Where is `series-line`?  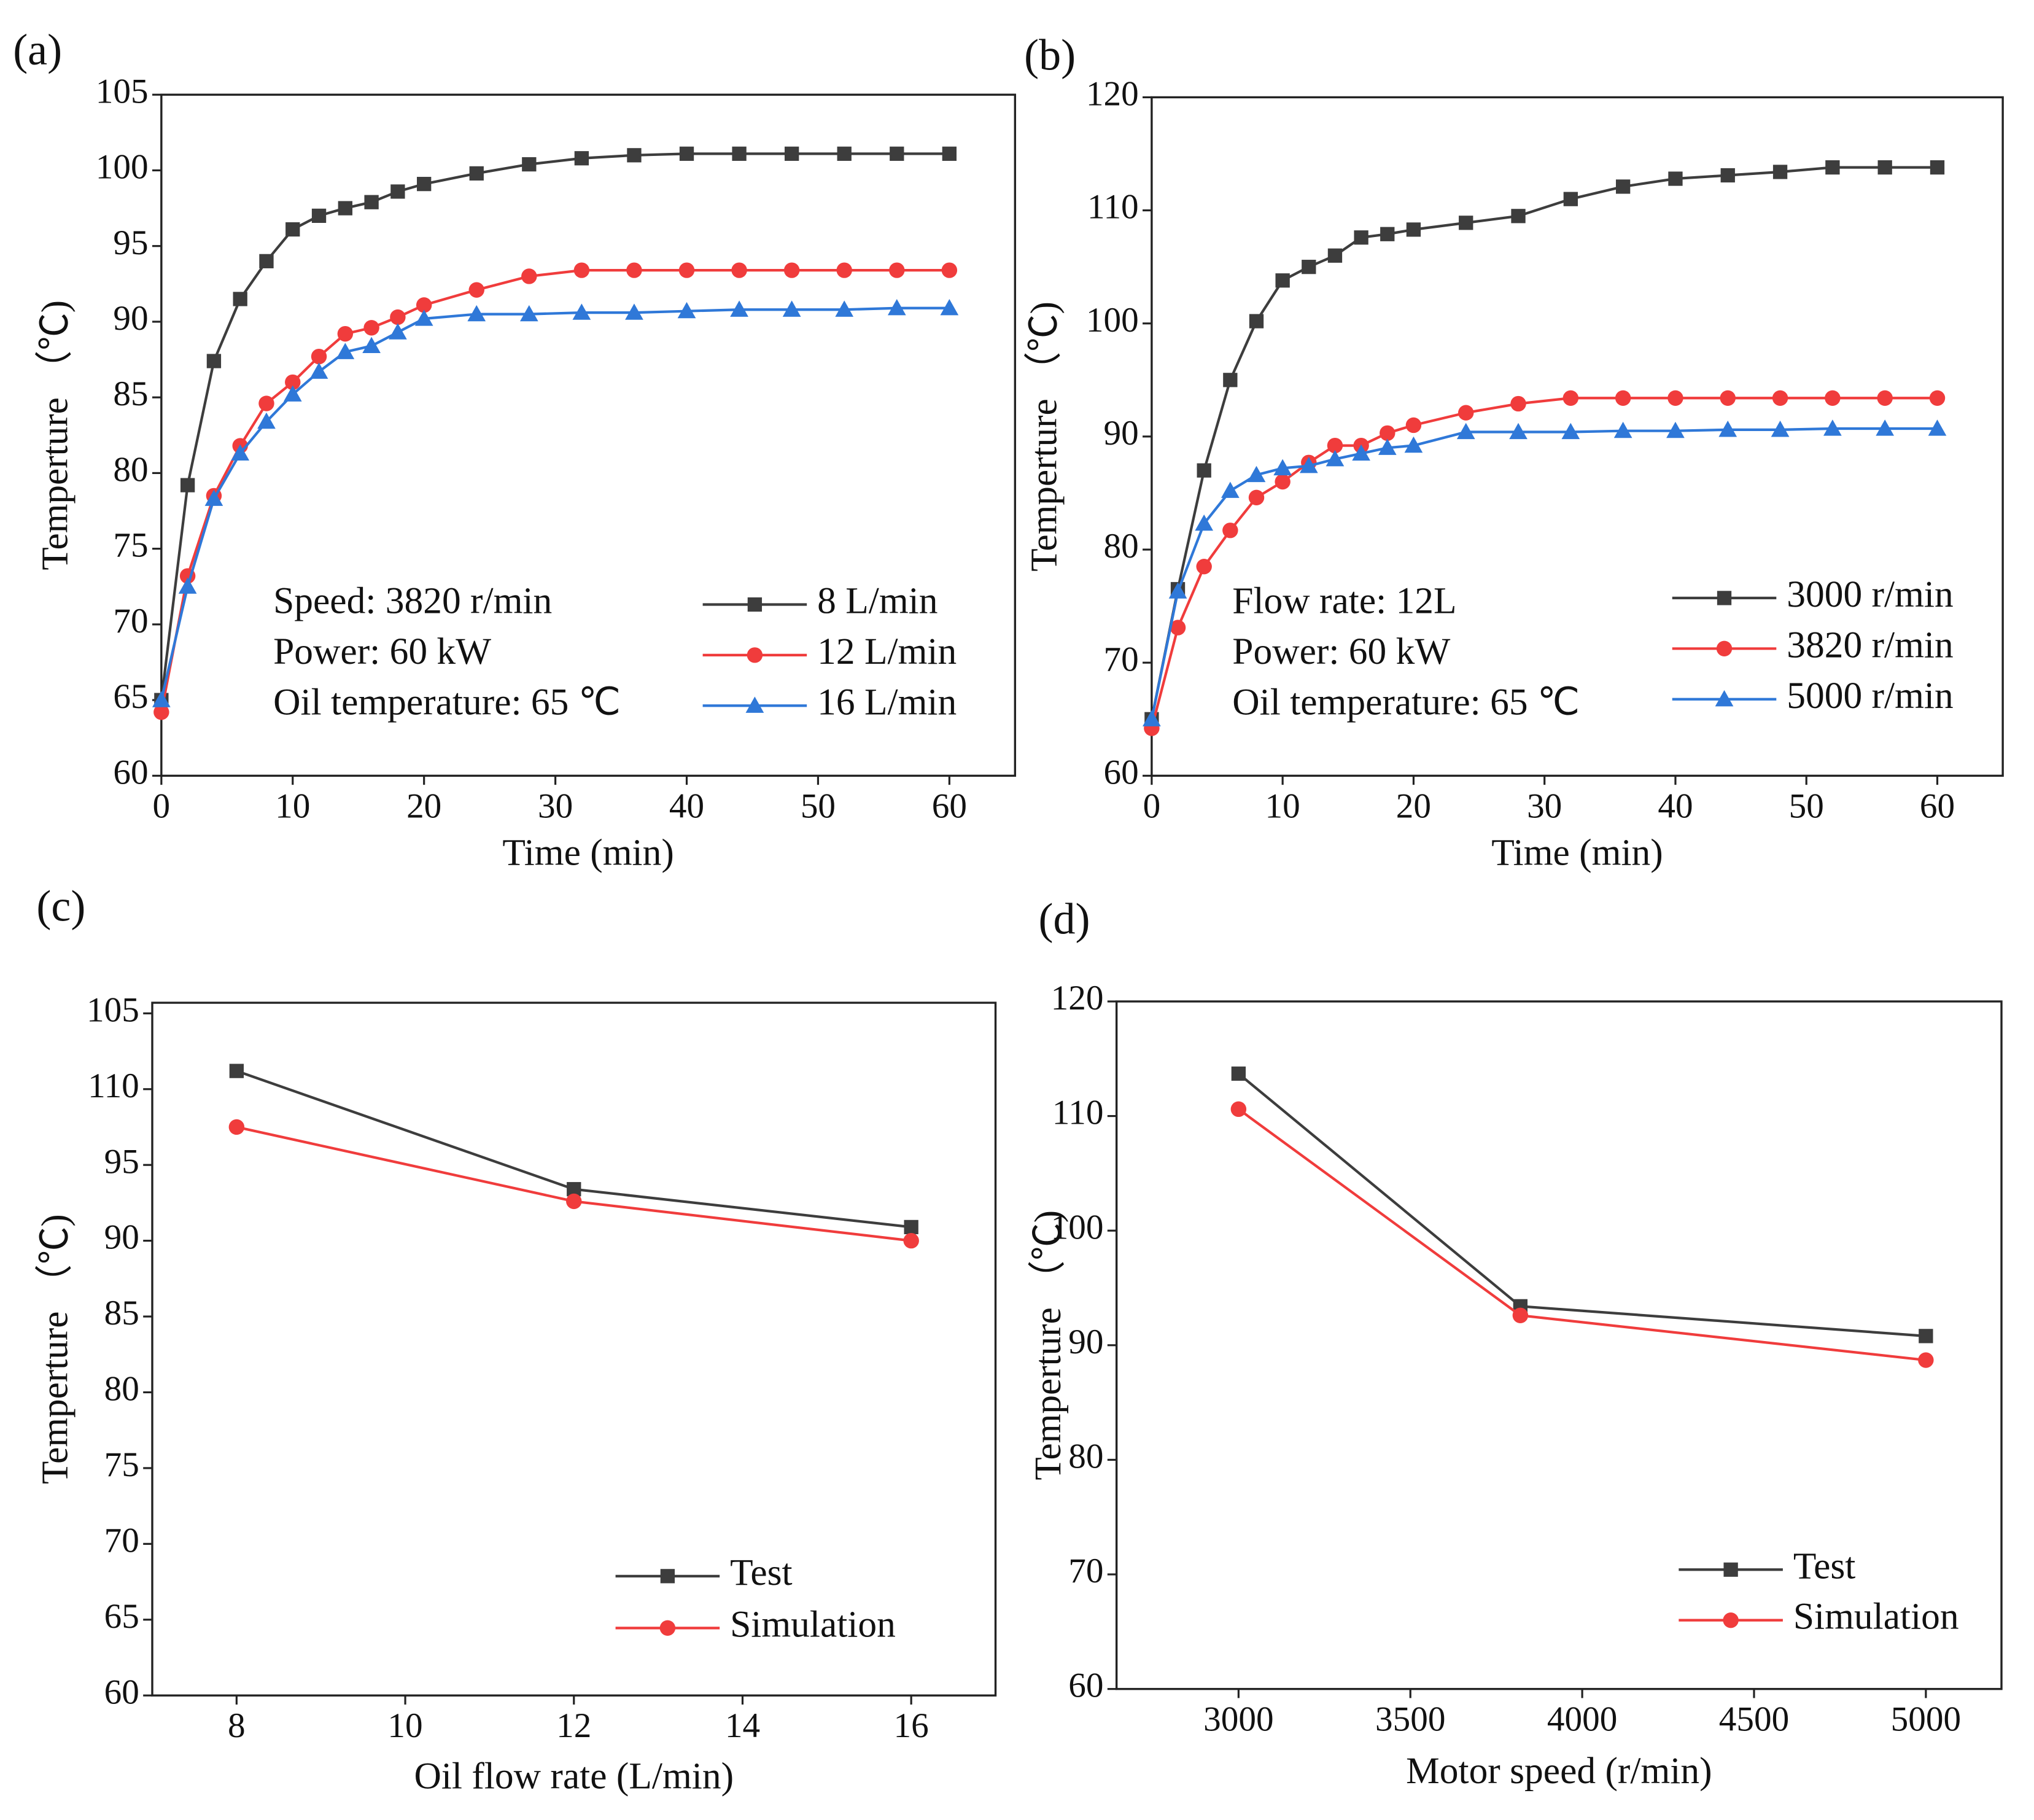
series-line is located at coordinates (1582, 1204).